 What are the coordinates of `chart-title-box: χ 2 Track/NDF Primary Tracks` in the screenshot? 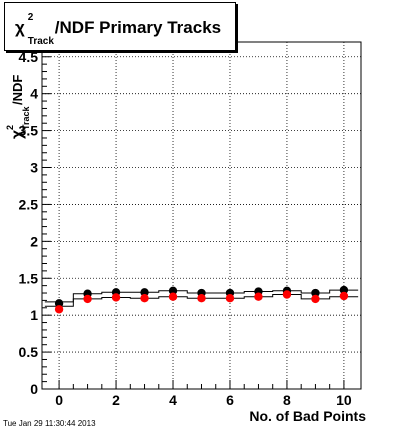 It's located at (120, 26).